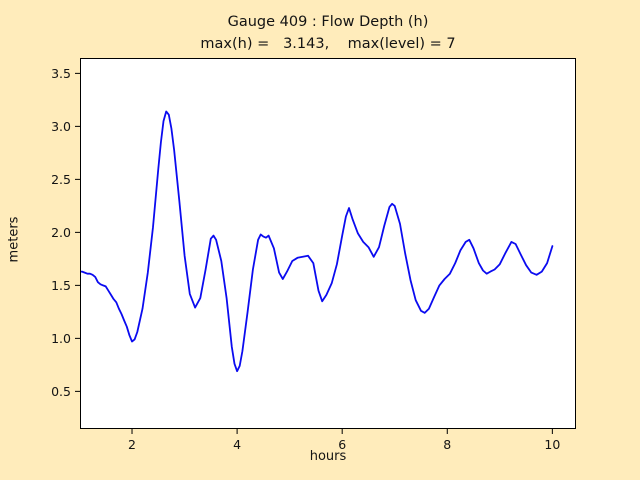  I want to click on x-tick-label: 6, so click(342, 444).